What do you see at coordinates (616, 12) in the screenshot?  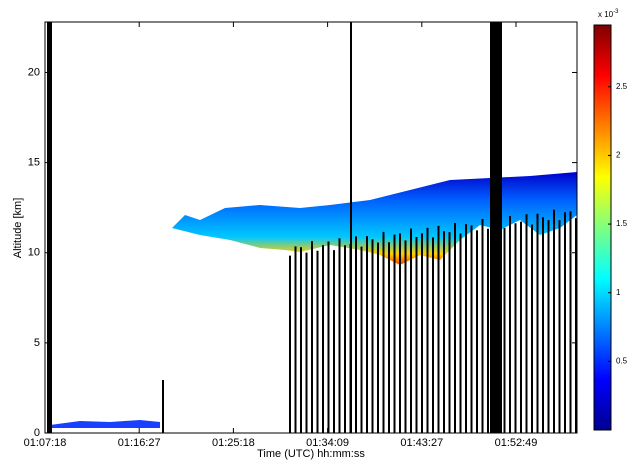 I see `colorbar-scale-exponent: -3` at bounding box center [616, 12].